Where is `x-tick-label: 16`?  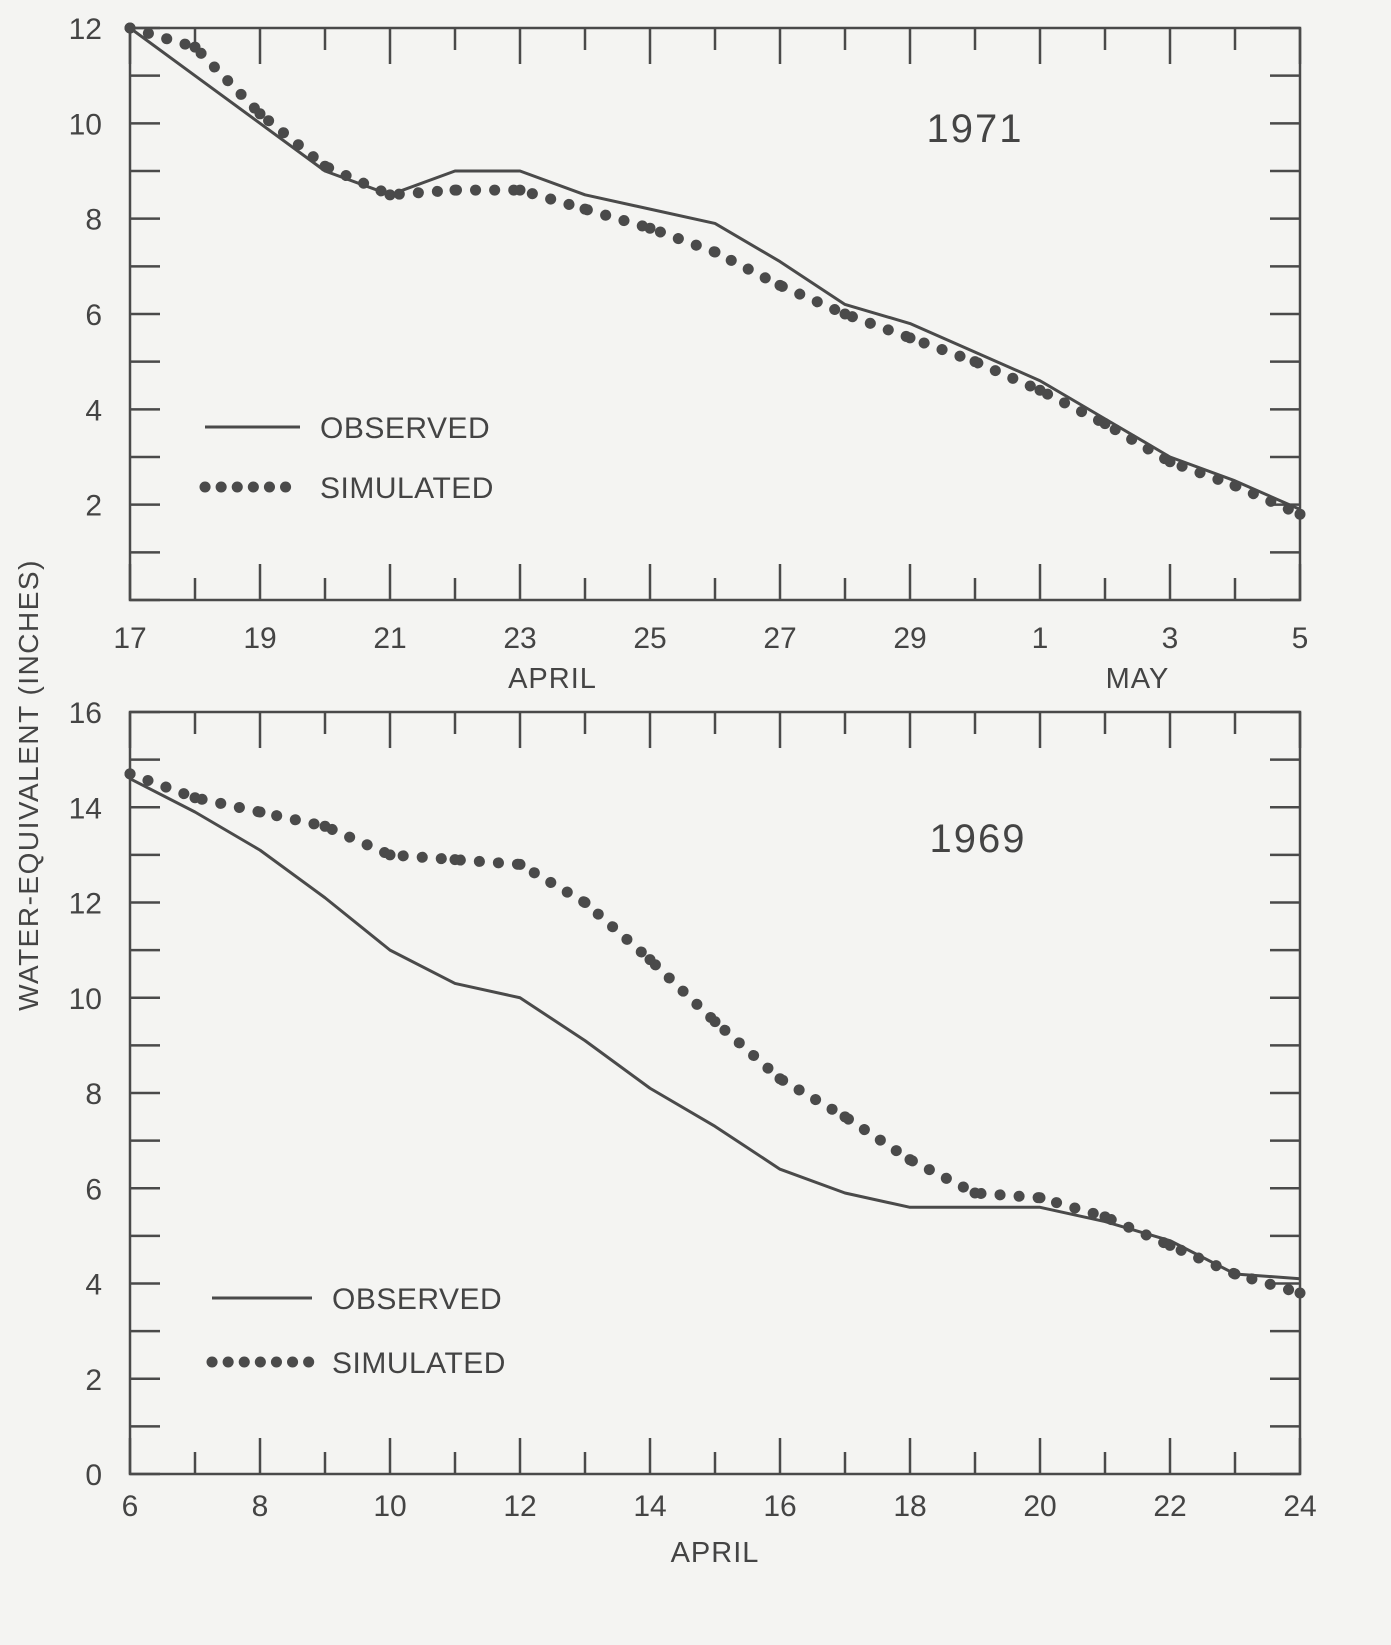
x-tick-label: 16 is located at coordinates (779, 1506).